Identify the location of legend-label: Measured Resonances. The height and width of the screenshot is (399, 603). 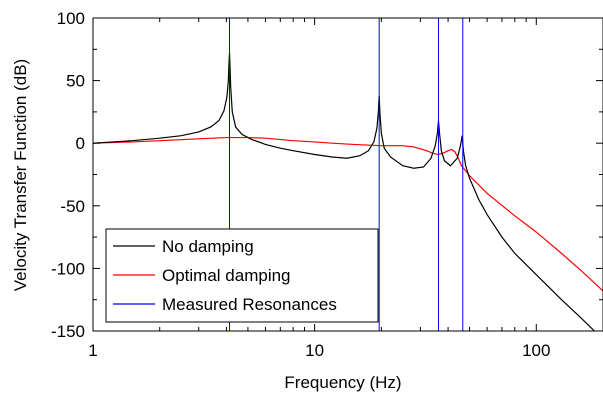
(249, 304).